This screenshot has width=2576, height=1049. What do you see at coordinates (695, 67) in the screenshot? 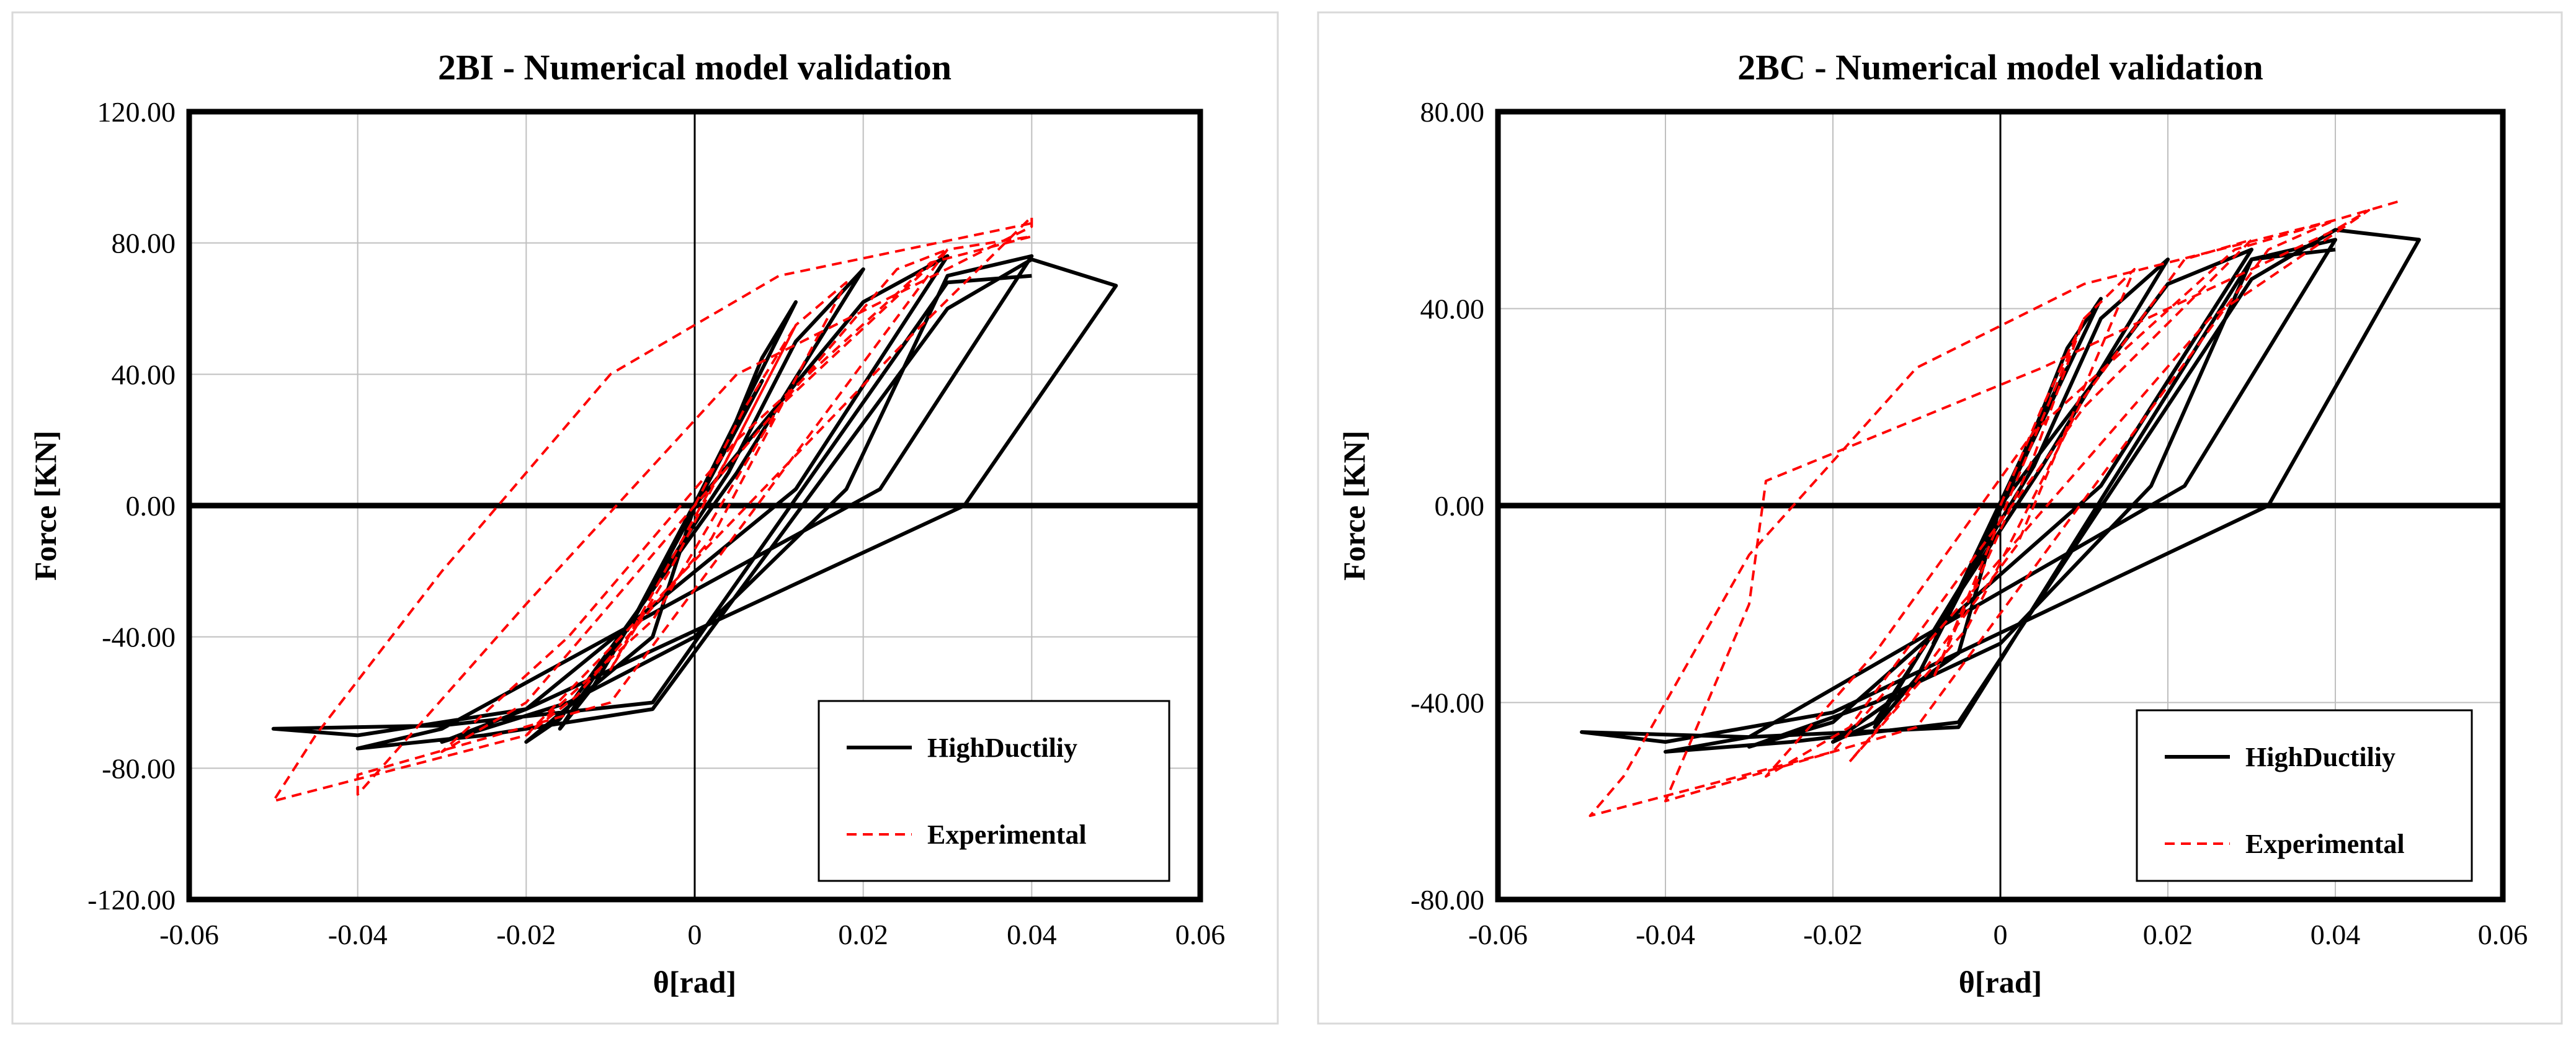
I see `chart-title: 2BI - Numerical model validation` at bounding box center [695, 67].